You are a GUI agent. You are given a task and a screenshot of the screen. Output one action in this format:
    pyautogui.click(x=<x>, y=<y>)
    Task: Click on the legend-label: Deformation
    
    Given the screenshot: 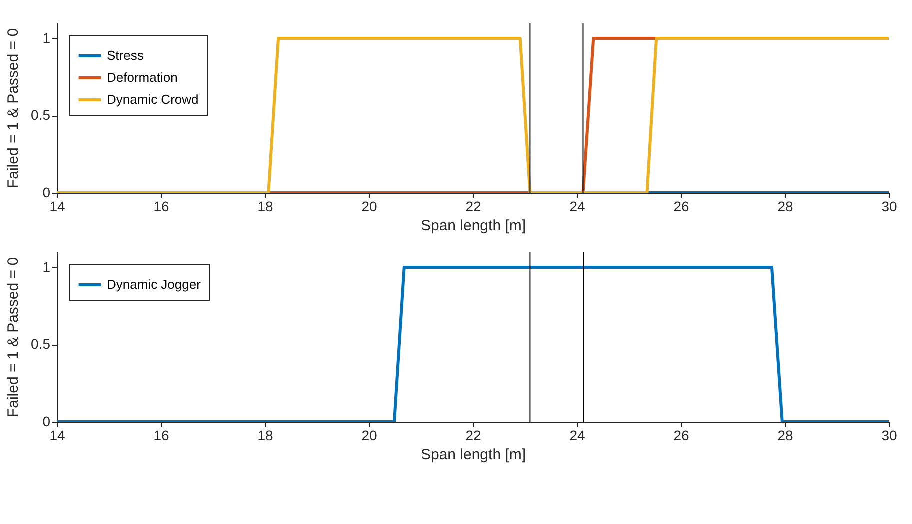 What is the action you would take?
    pyautogui.click(x=142, y=77)
    